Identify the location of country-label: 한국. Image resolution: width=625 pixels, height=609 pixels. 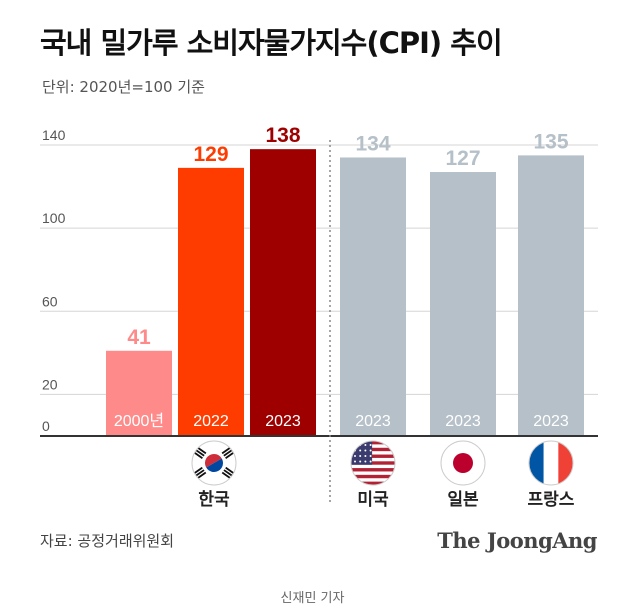
(214, 500).